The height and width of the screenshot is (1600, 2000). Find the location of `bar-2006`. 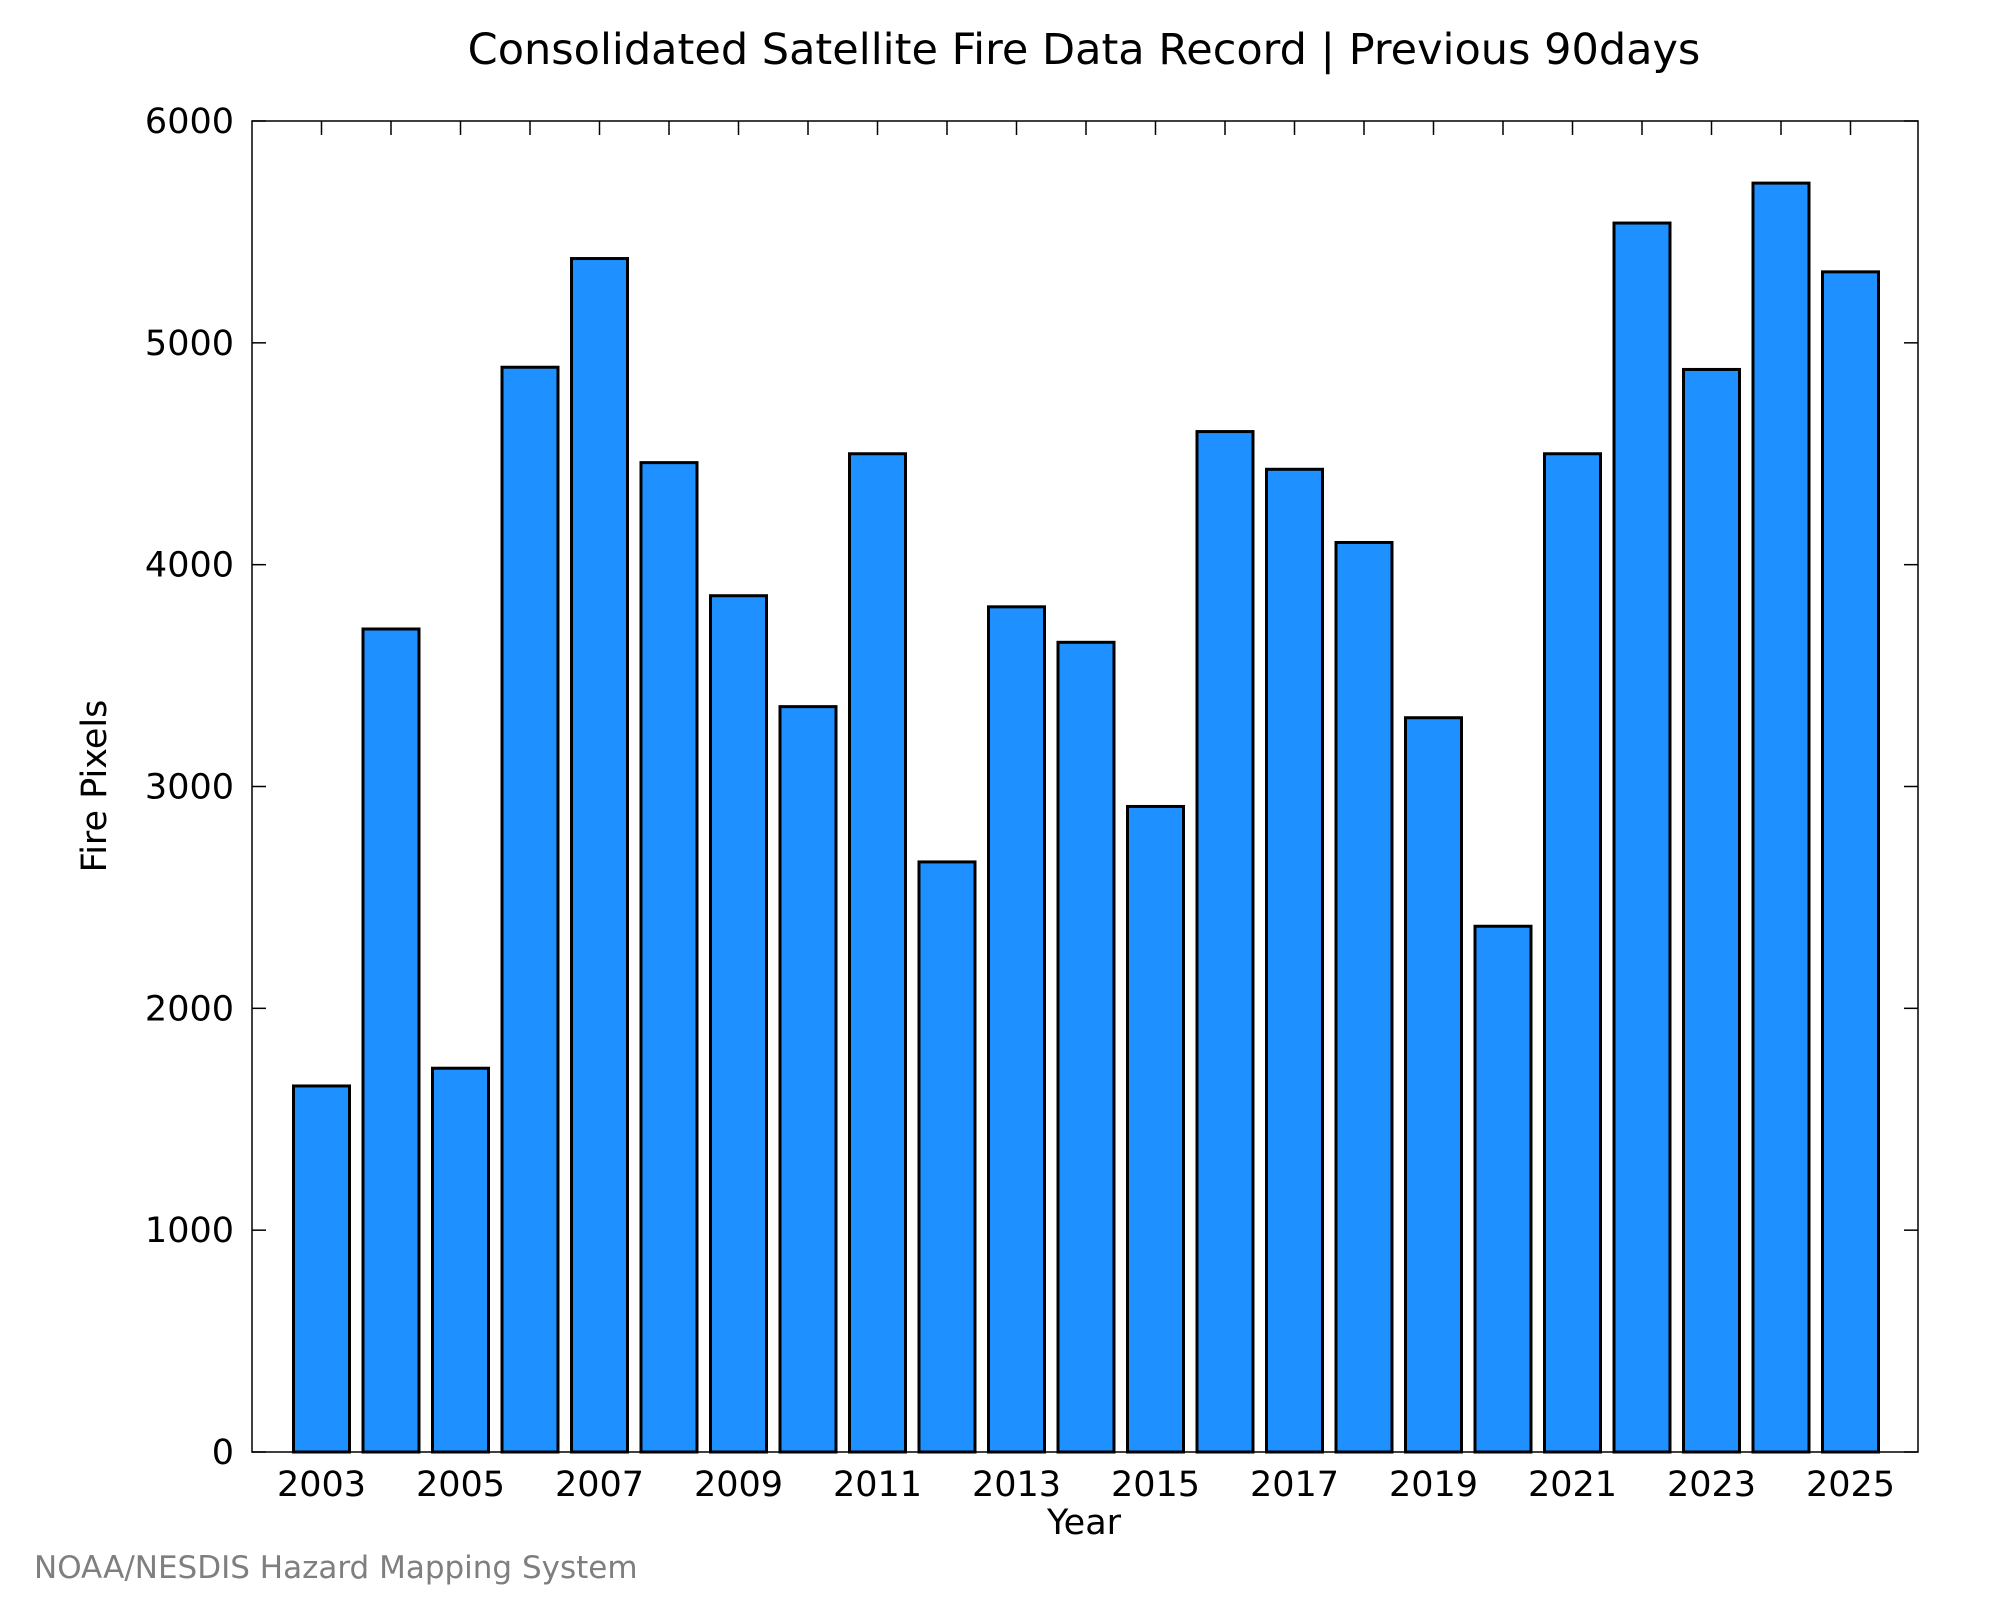

bar-2006 is located at coordinates (530, 909).